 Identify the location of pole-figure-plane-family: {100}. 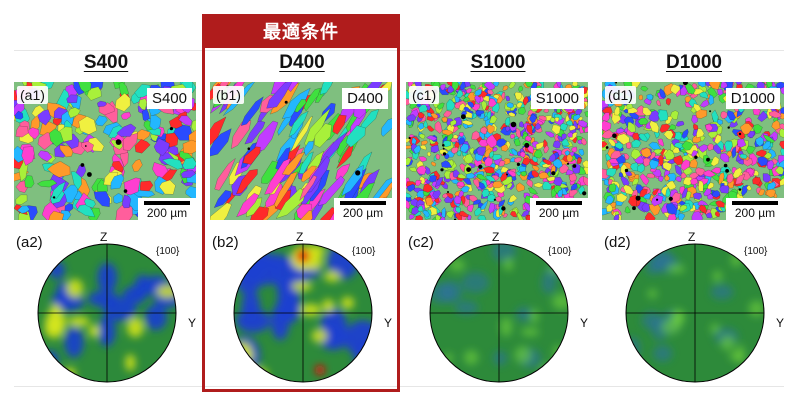
(756, 251).